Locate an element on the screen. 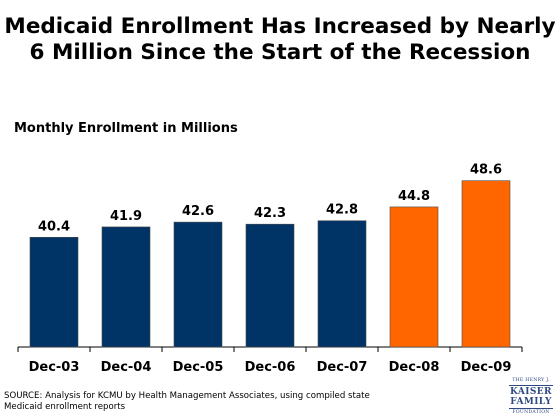  logo-line-2: KAISER is located at coordinates (531, 392).